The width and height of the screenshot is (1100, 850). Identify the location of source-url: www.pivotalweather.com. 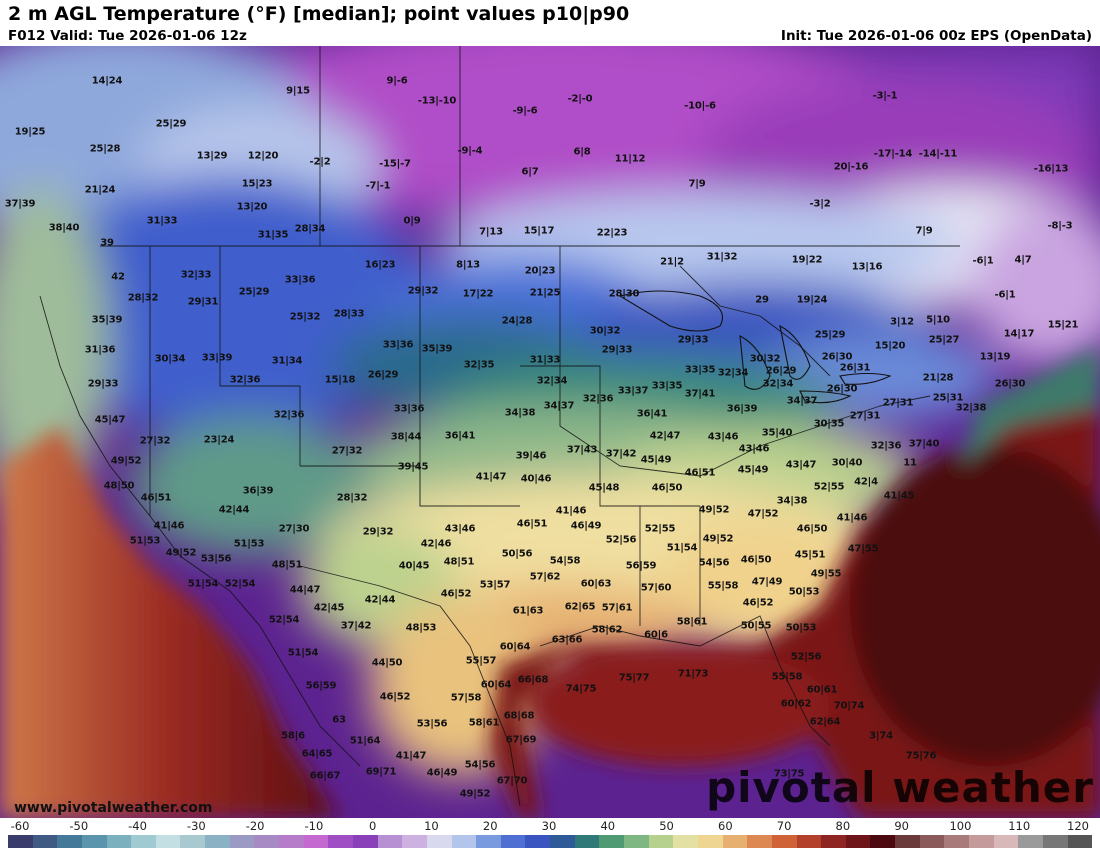
(113, 808).